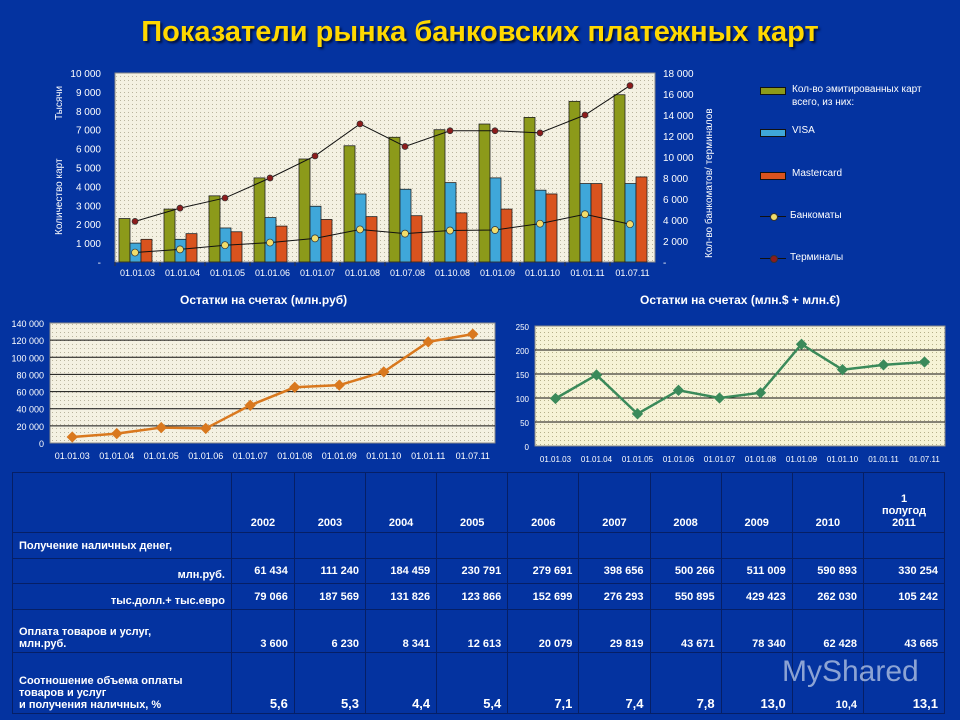 Image resolution: width=960 pixels, height=720 pixels. What do you see at coordinates (401, 596) in the screenshot?
I see `table-cell: 131 826` at bounding box center [401, 596].